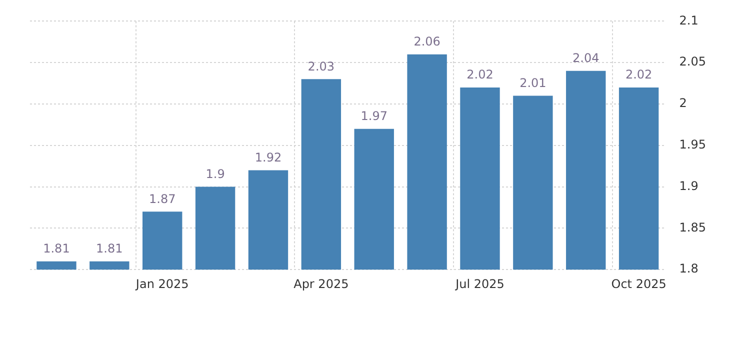 This screenshot has height=340, width=730. I want to click on data-label: 2.06, so click(427, 41).